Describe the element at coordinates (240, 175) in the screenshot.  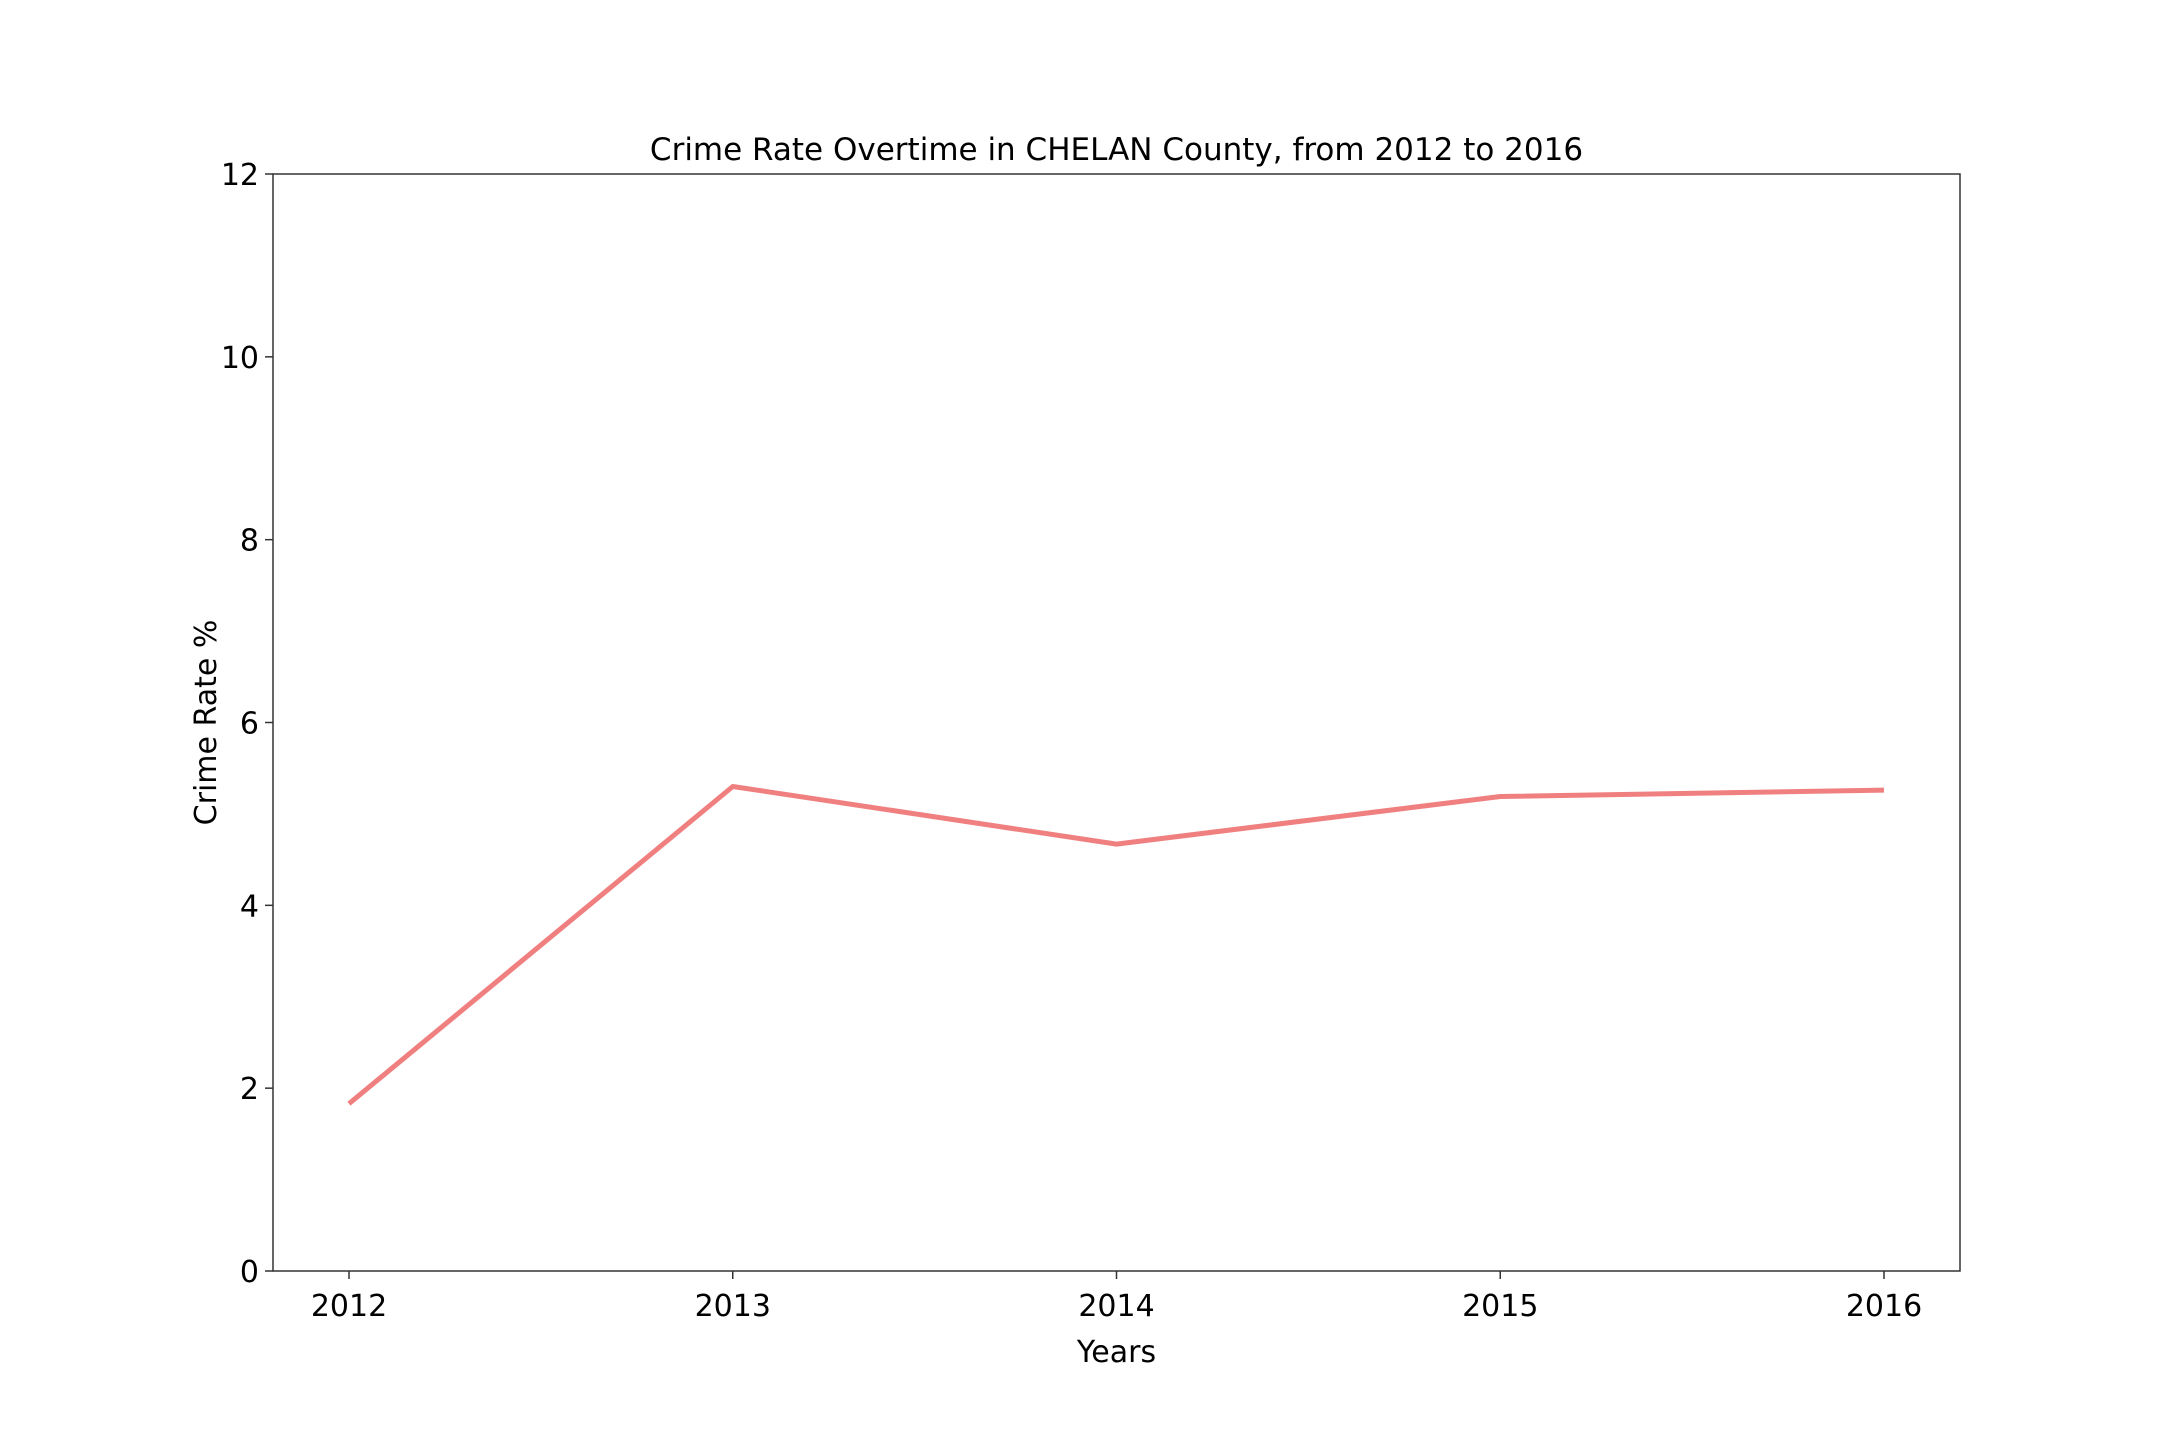
I see `y-tick-label-12: 12` at that location.